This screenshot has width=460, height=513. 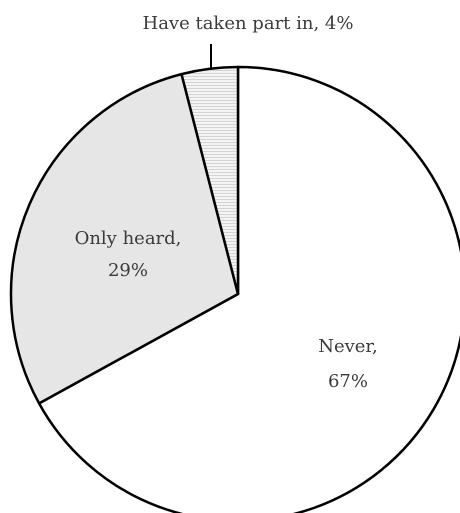 What do you see at coordinates (128, 270) in the screenshot?
I see `slice-value-only-heard: 29%` at bounding box center [128, 270].